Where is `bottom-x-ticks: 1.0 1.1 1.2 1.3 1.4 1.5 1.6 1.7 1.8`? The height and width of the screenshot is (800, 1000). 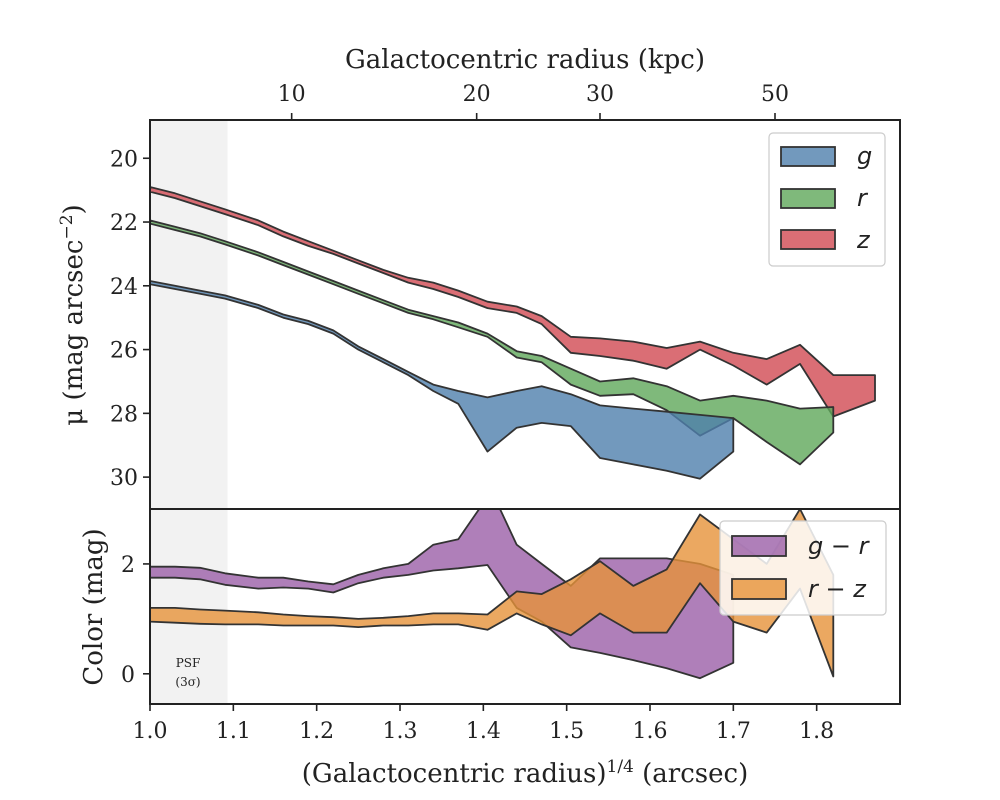 bottom-x-ticks: 1.0 1.1 1.2 1.3 1.4 1.5 1.6 1.7 1.8 is located at coordinates (483, 724).